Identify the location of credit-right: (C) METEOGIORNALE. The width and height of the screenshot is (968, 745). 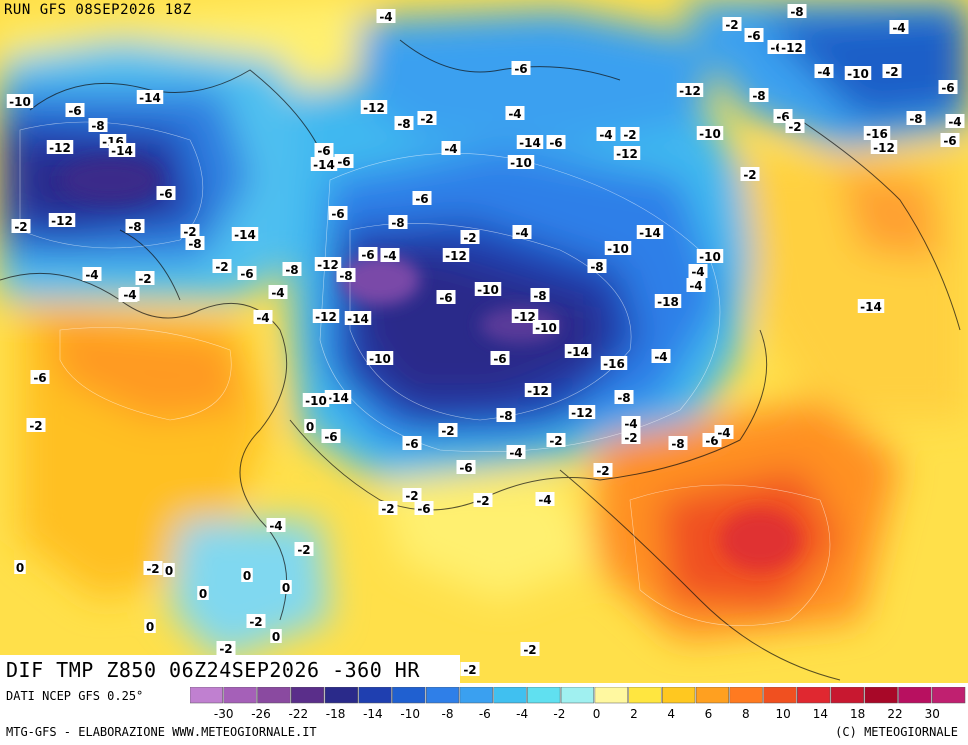
(896, 732).